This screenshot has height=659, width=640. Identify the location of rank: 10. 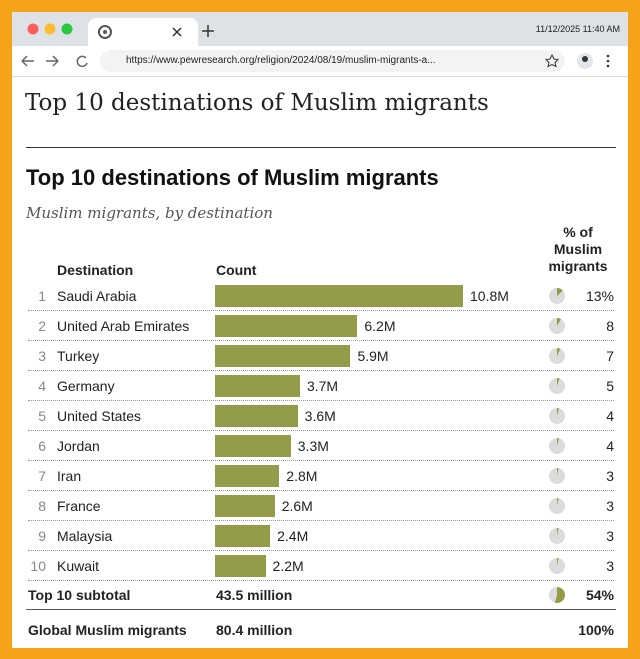
(38, 566).